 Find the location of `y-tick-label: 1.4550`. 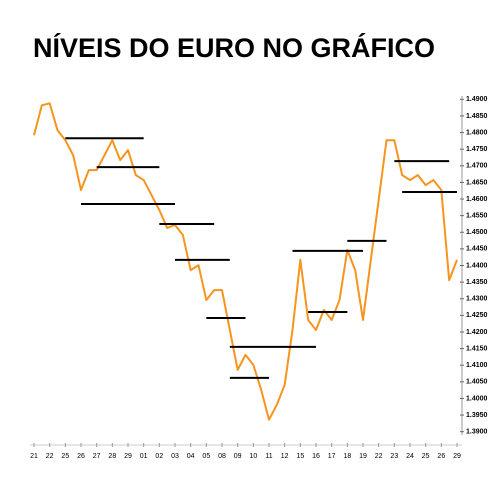

y-tick-label: 1.4550 is located at coordinates (477, 215).